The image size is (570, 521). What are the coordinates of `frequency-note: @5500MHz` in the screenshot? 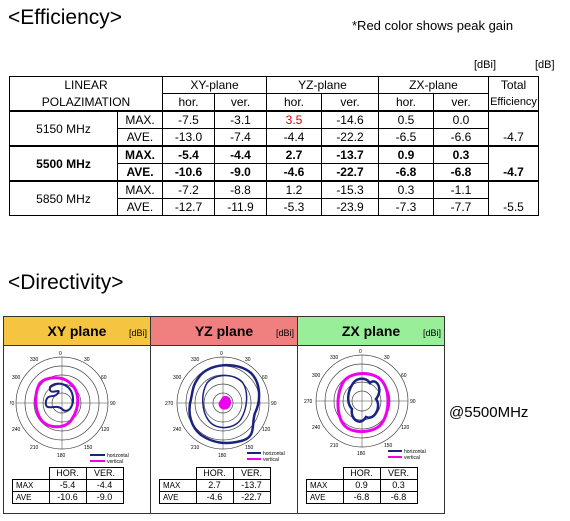 It's located at (489, 412).